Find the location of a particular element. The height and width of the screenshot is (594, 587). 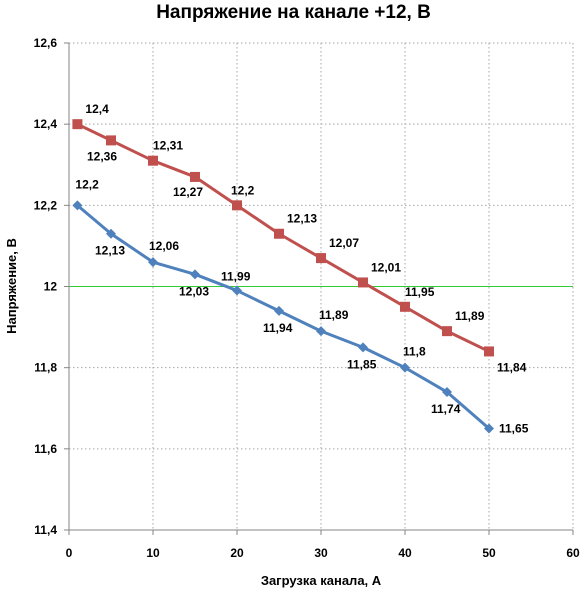

y-tick-label: 12,2 is located at coordinates (46, 205).